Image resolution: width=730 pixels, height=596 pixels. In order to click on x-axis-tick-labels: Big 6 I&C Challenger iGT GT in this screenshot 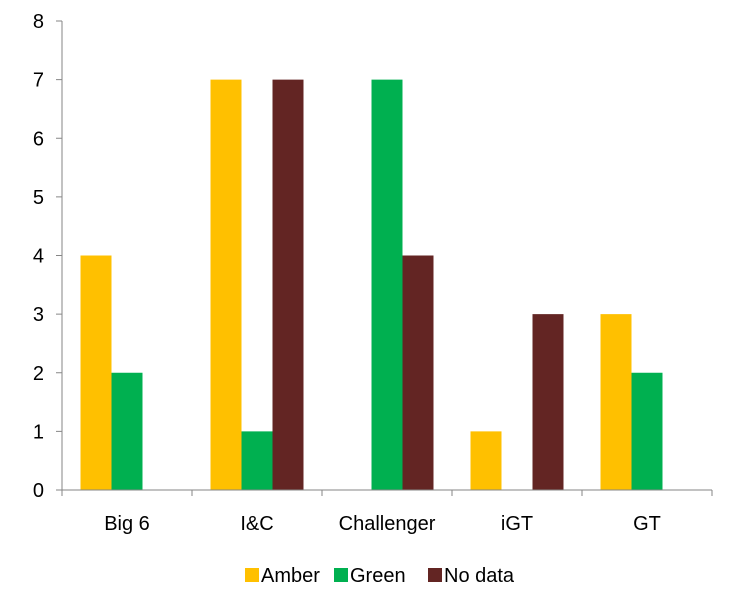, I will do `click(382, 524)`.